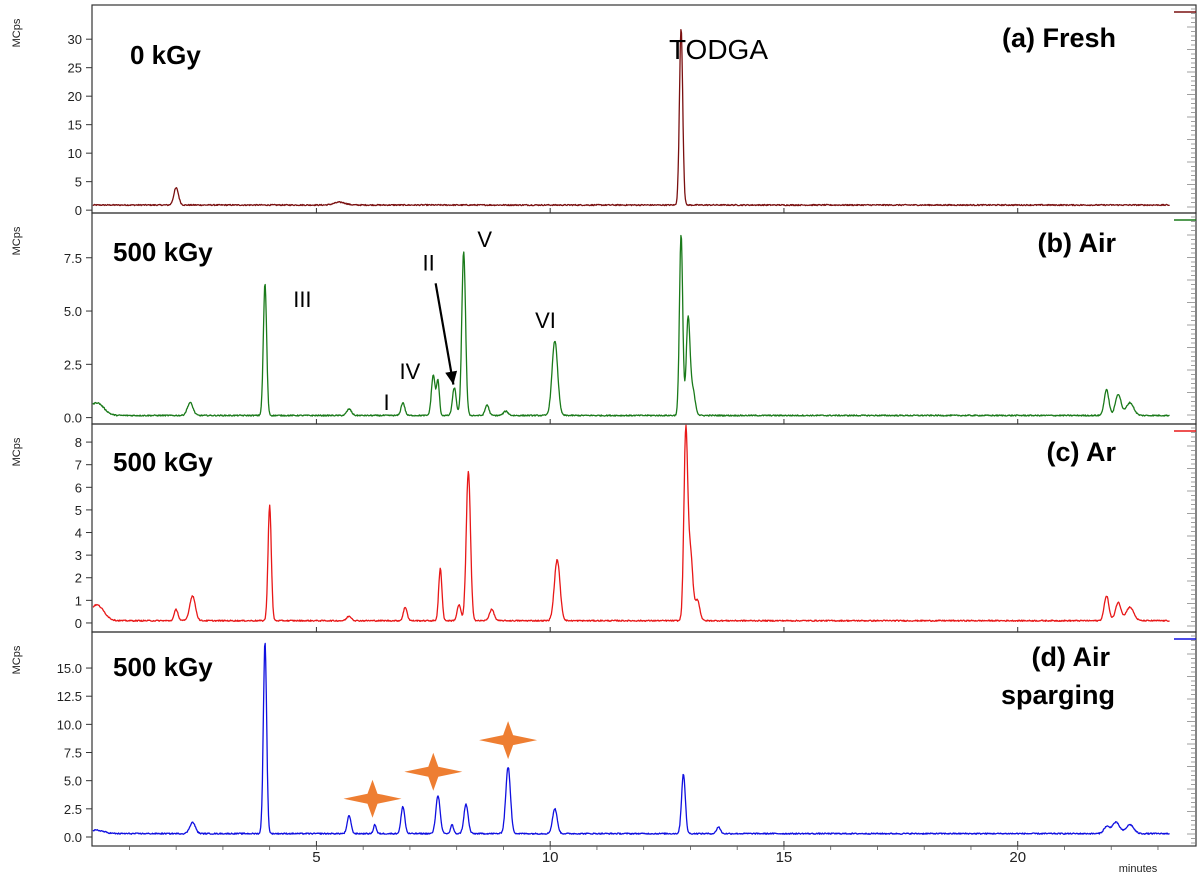  What do you see at coordinates (484, 239) in the screenshot?
I see `peak-annotation: V` at bounding box center [484, 239].